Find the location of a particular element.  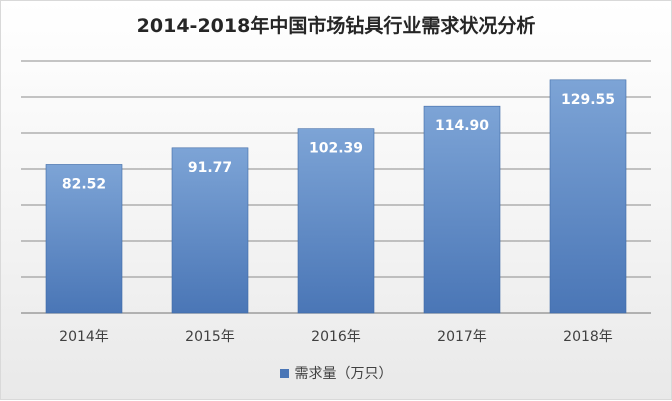

data-label-1: 82.52 is located at coordinates (84, 184).